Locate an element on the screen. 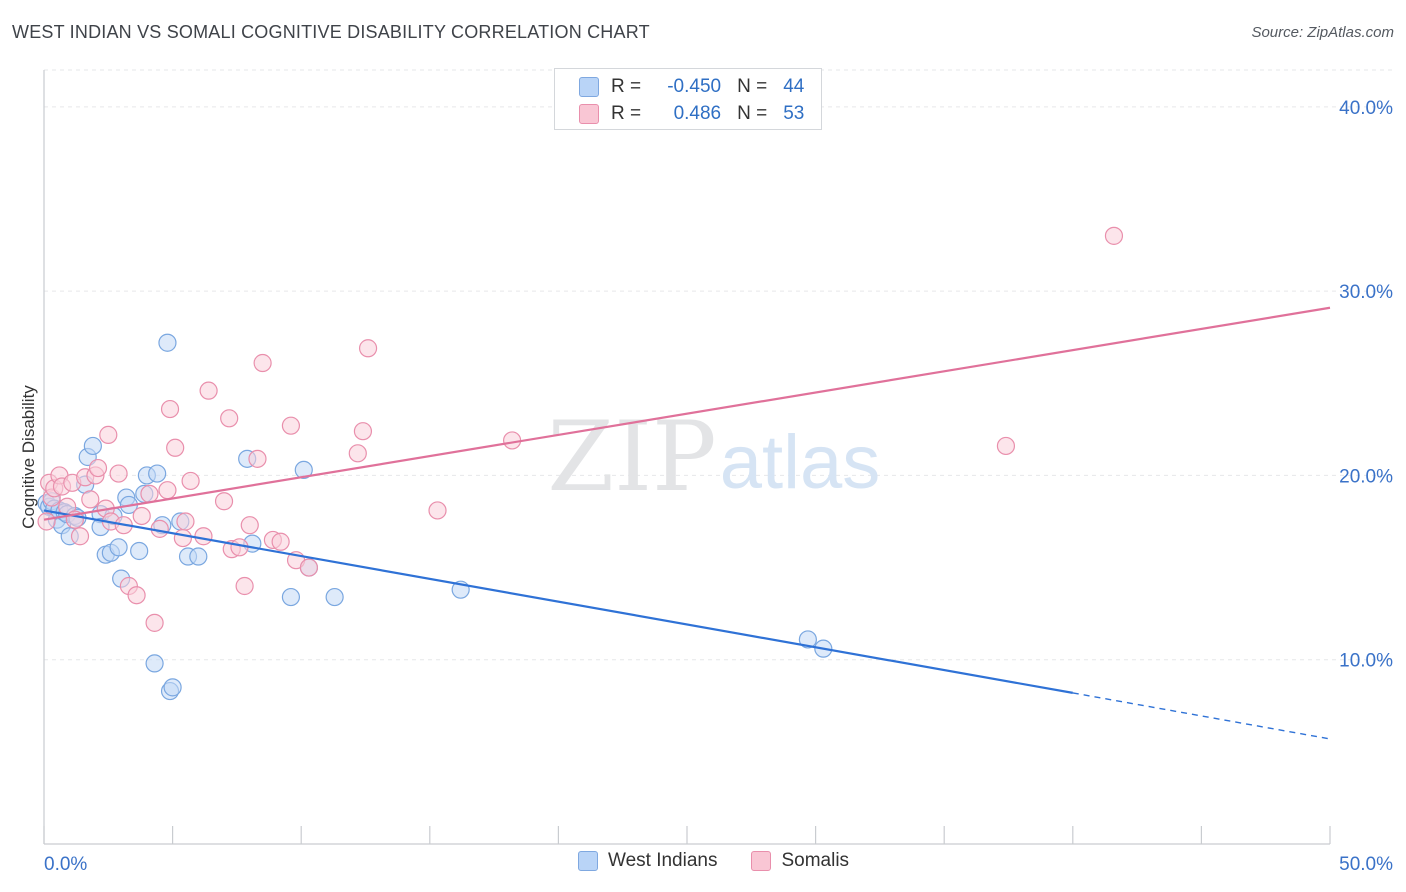  stats-row-west-indians: R = -0.450 N = 44 is located at coordinates (691, 87).